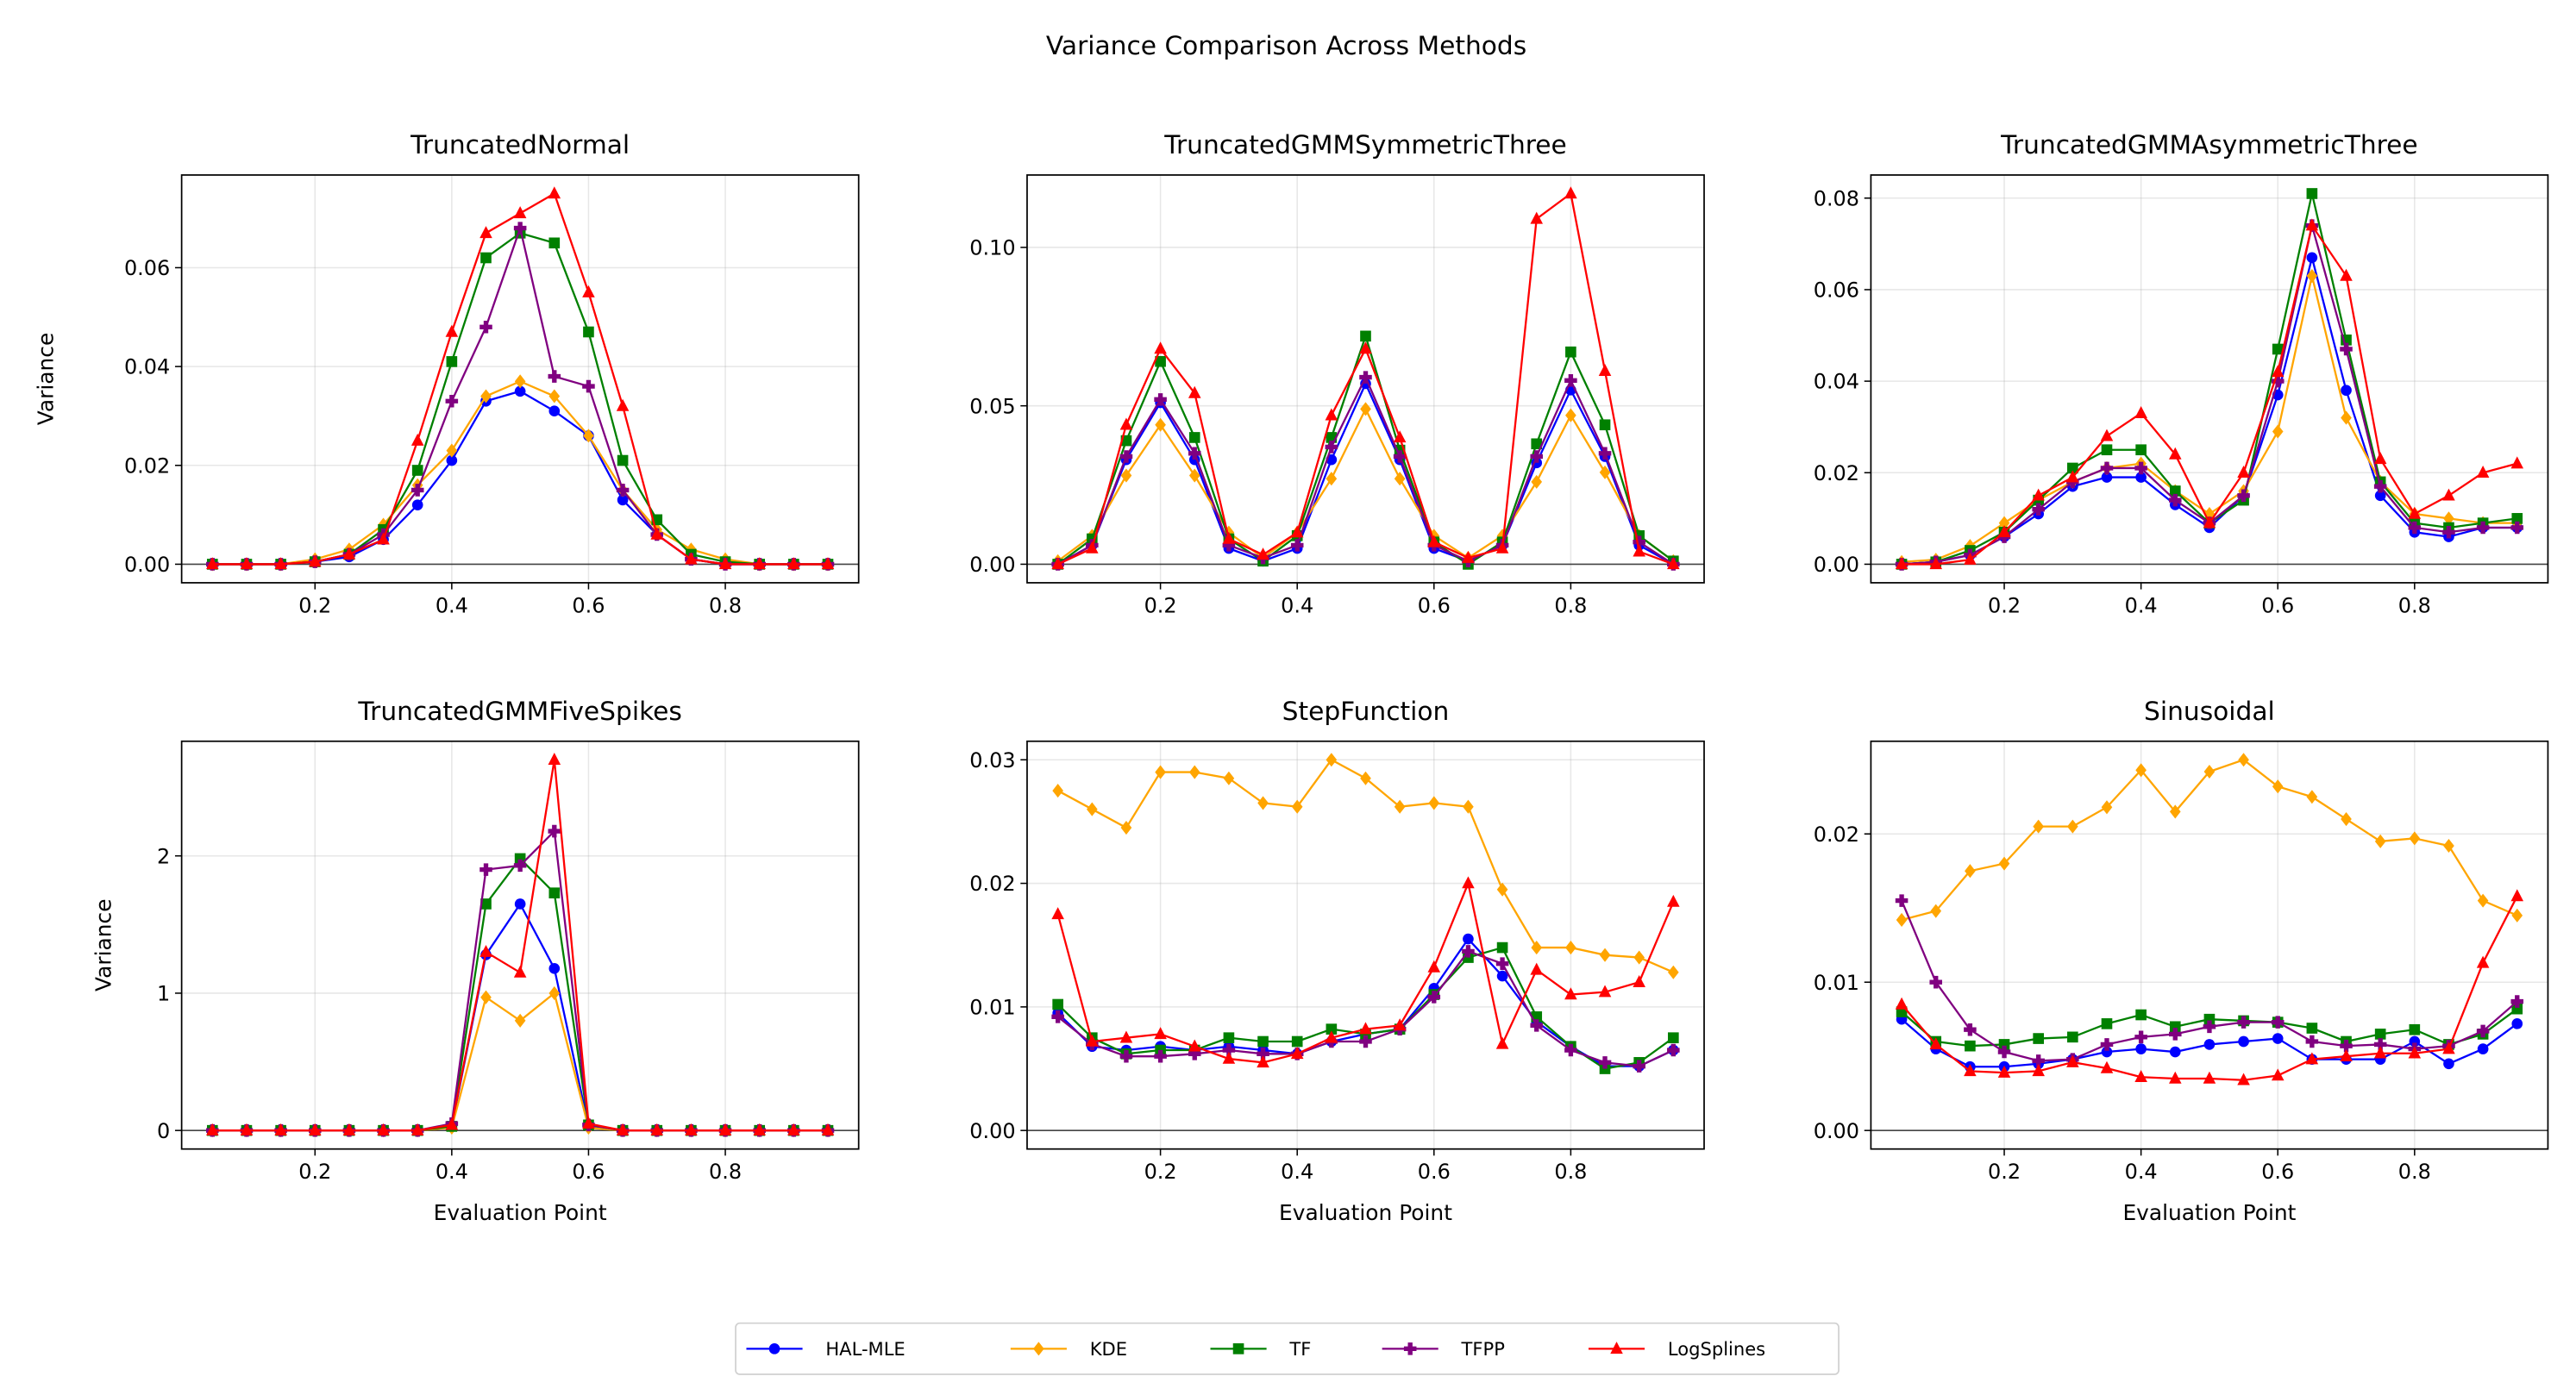  Describe the element at coordinates (519, 711) in the screenshot. I see `subplot-title: TruncatedGMMFiveSpikes` at that location.